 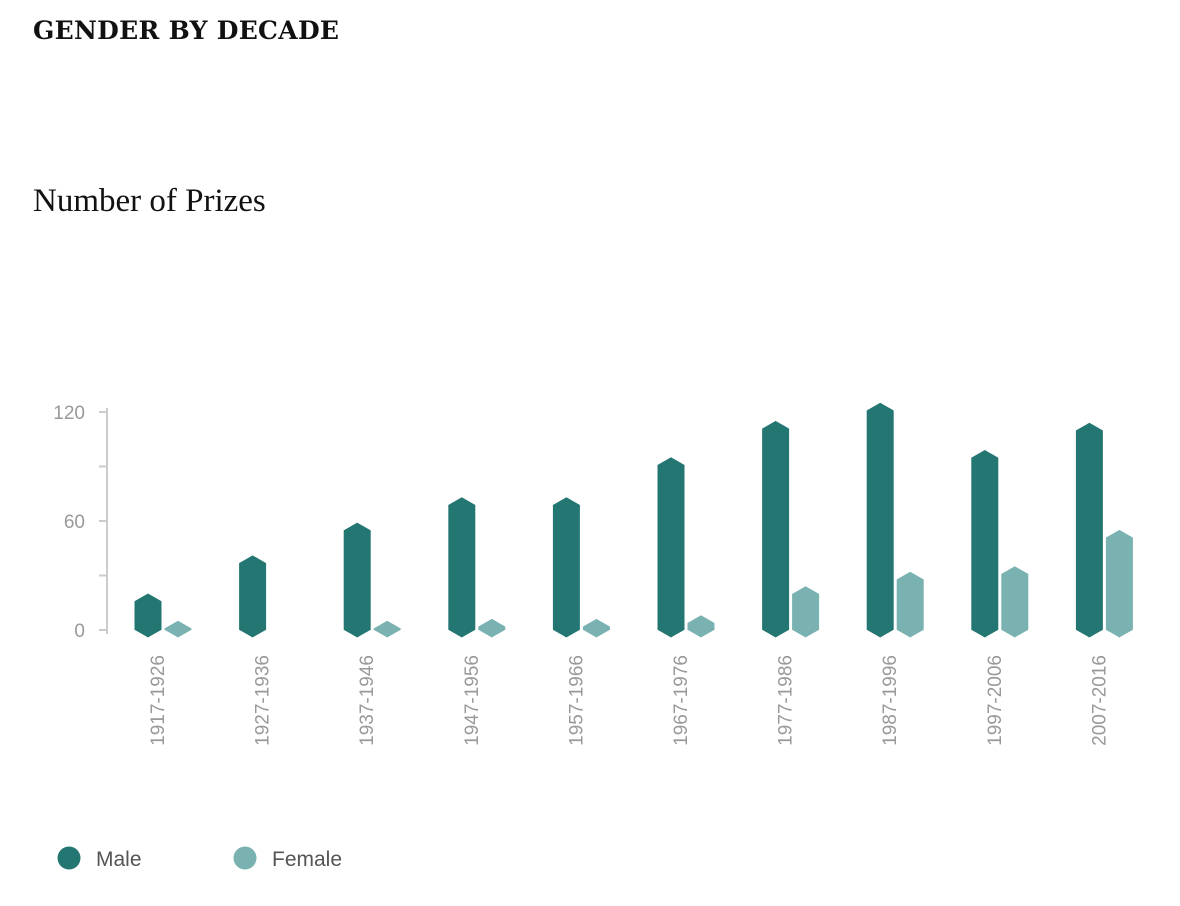 What do you see at coordinates (245, 858) in the screenshot?
I see `legend-swatch-female` at bounding box center [245, 858].